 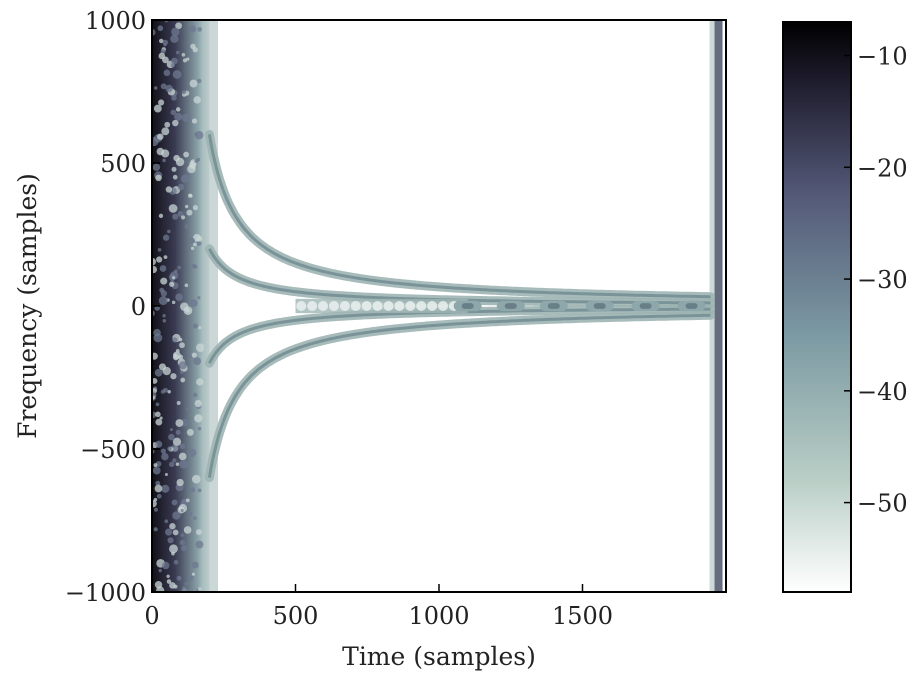 I want to click on colorbar: −10 −20 −30 −40 −50, so click(x=845, y=307).